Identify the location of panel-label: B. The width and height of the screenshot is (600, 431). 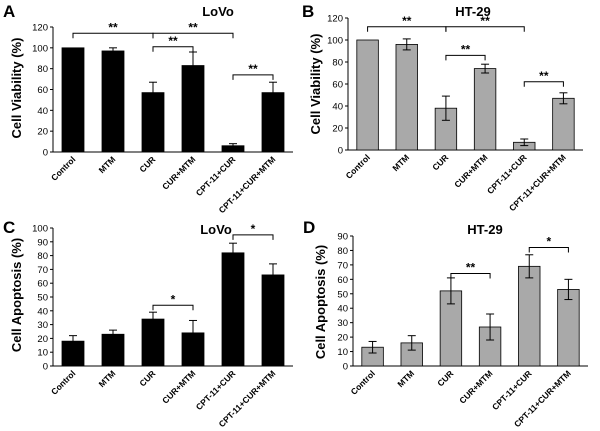
(308, 11).